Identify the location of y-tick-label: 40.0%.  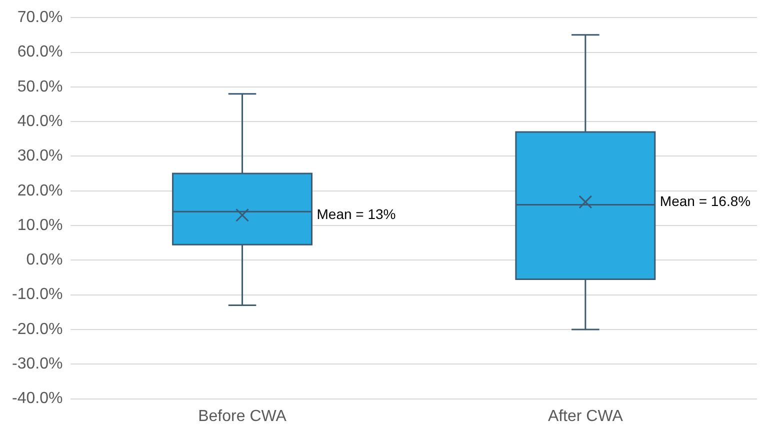
(40, 121).